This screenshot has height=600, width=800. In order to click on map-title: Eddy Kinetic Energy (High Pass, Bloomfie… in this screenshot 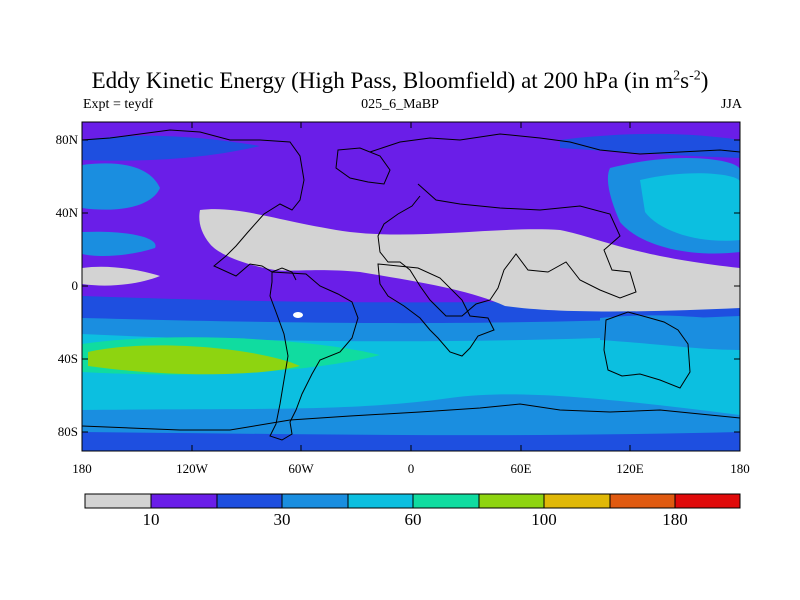, I will do `click(400, 80)`.